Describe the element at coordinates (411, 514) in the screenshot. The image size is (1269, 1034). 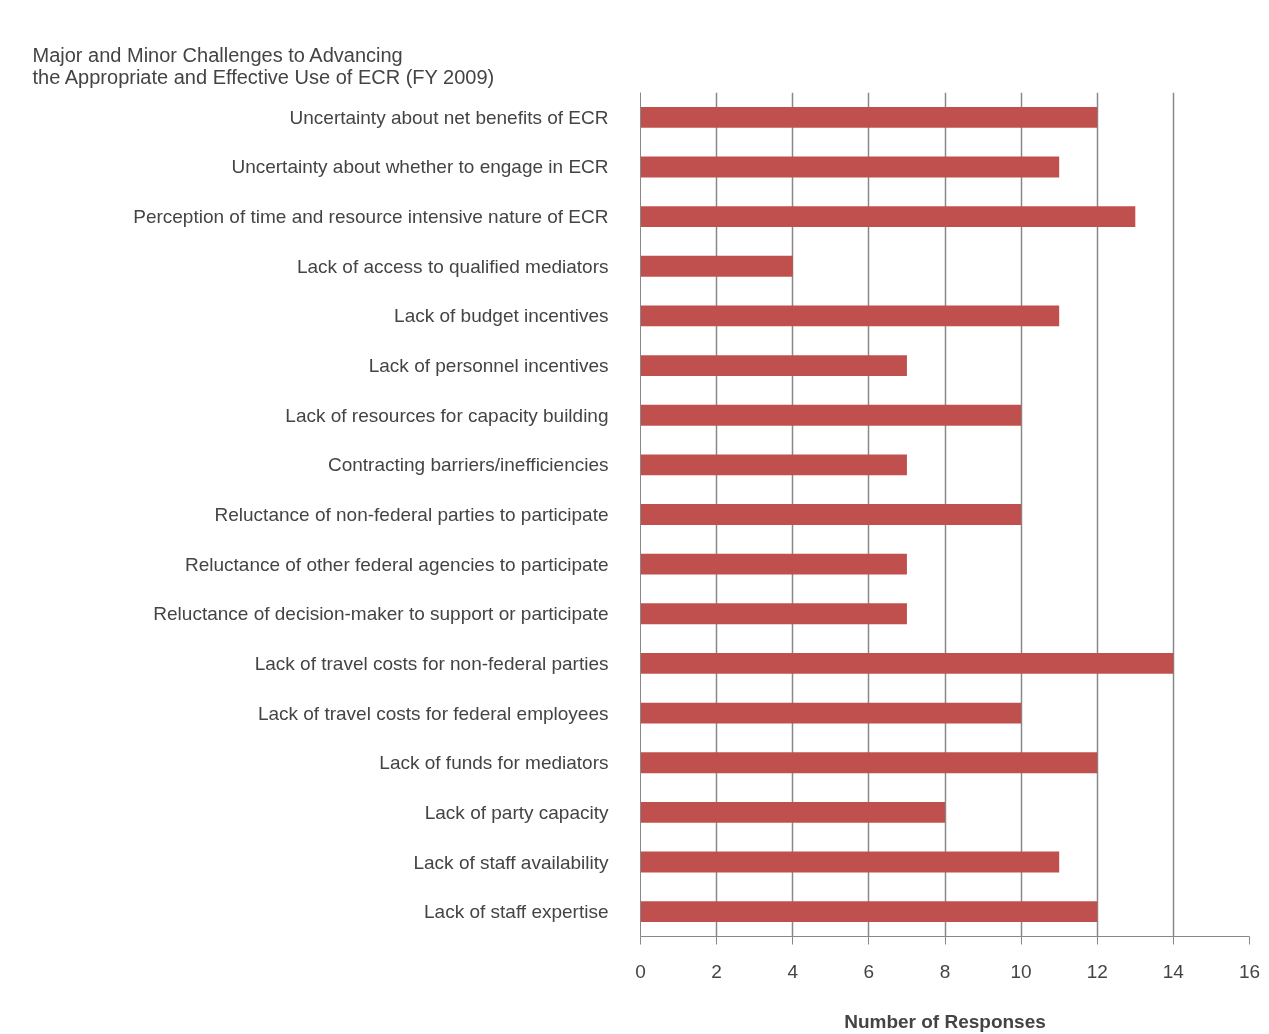
I see `y-tick-label: Reluctance of non-federal parties to participate` at that location.